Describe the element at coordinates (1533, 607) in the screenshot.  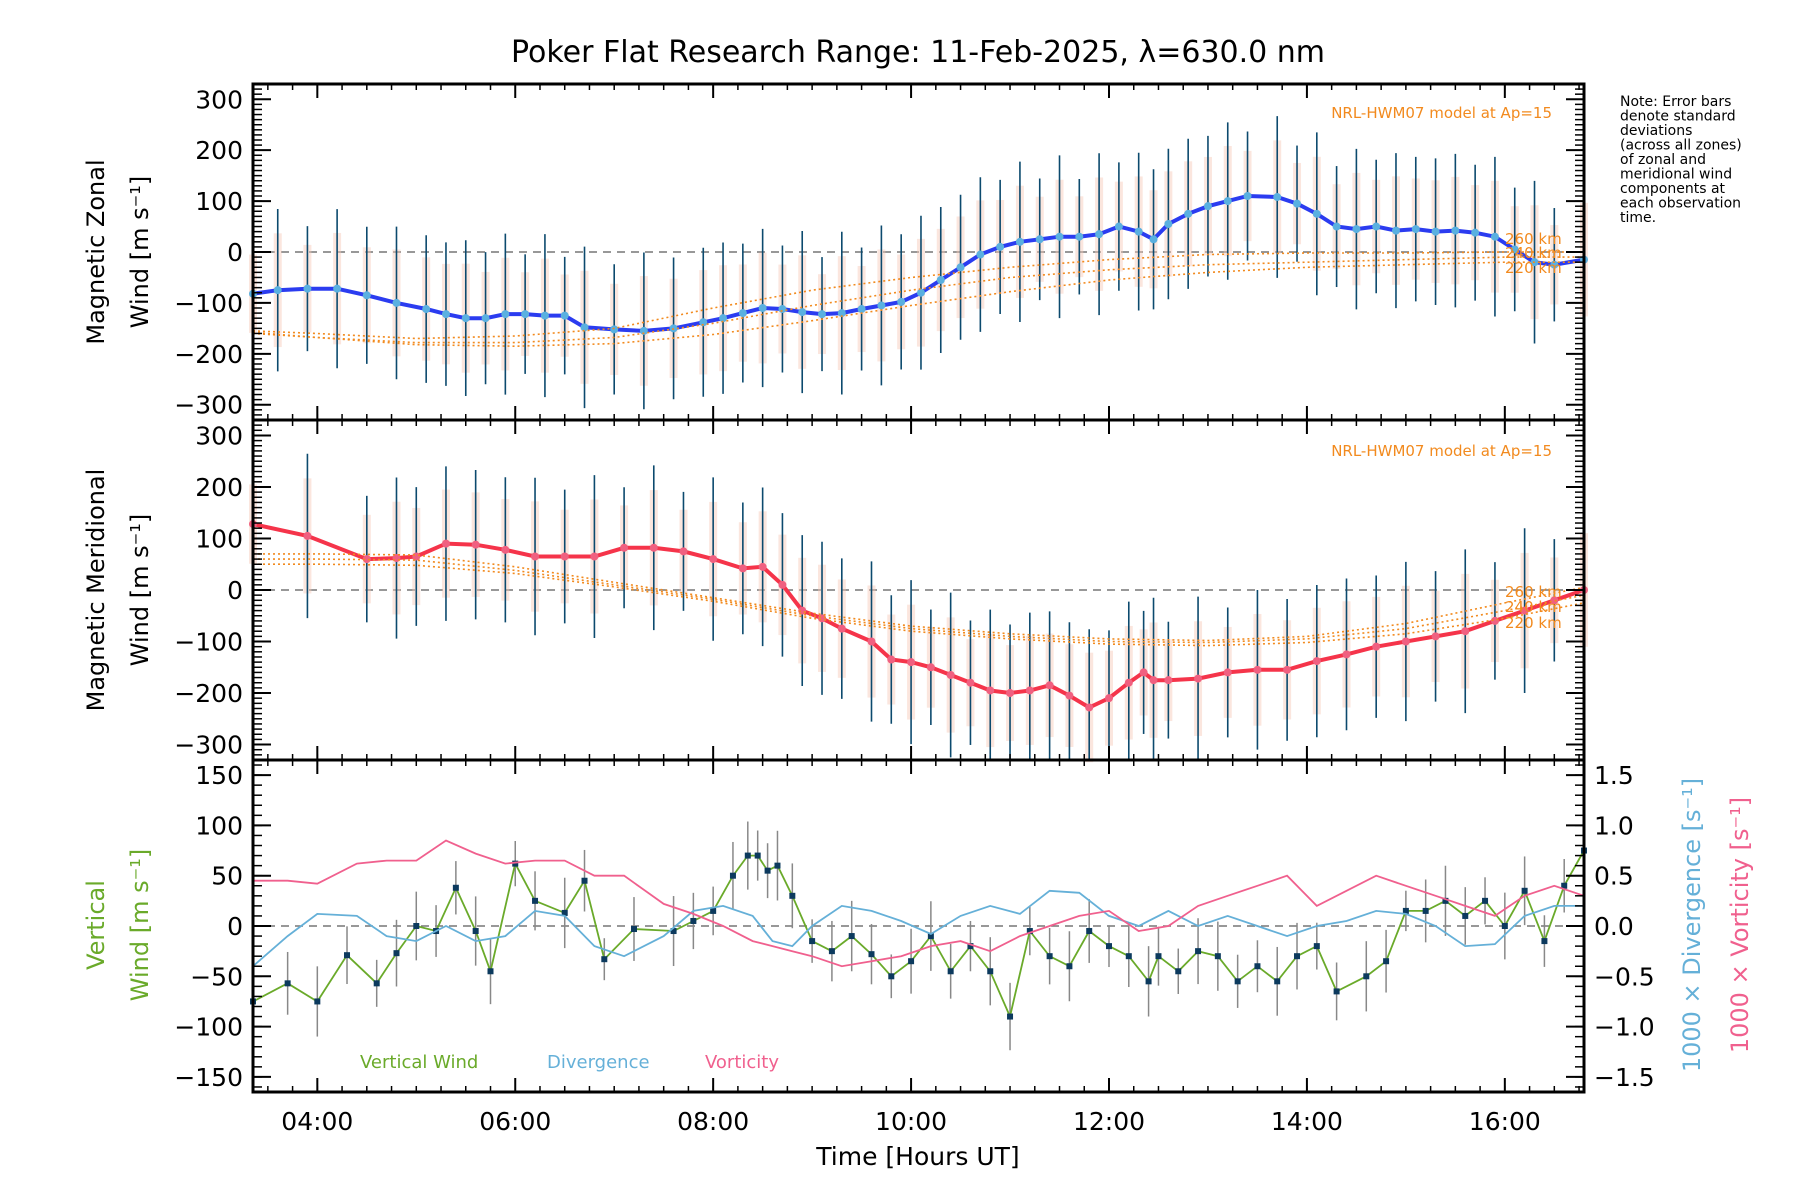
I see `meridional-model-alt-240: 240 km` at that location.